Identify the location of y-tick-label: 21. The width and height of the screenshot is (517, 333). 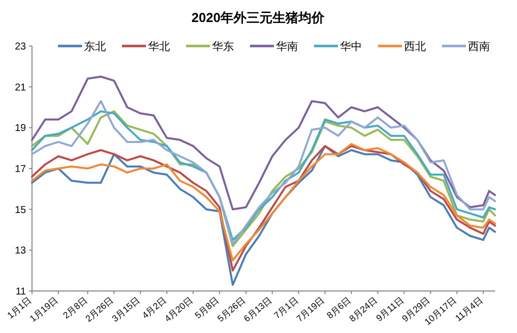
(20, 88).